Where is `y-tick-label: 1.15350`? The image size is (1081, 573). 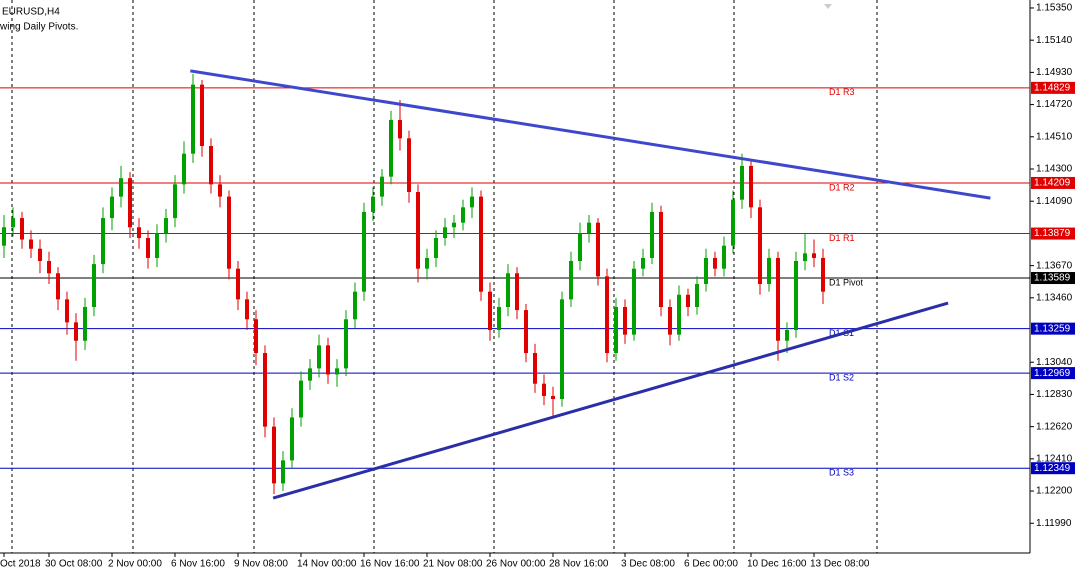
y-tick-label: 1.15350 is located at coordinates (1054, 8).